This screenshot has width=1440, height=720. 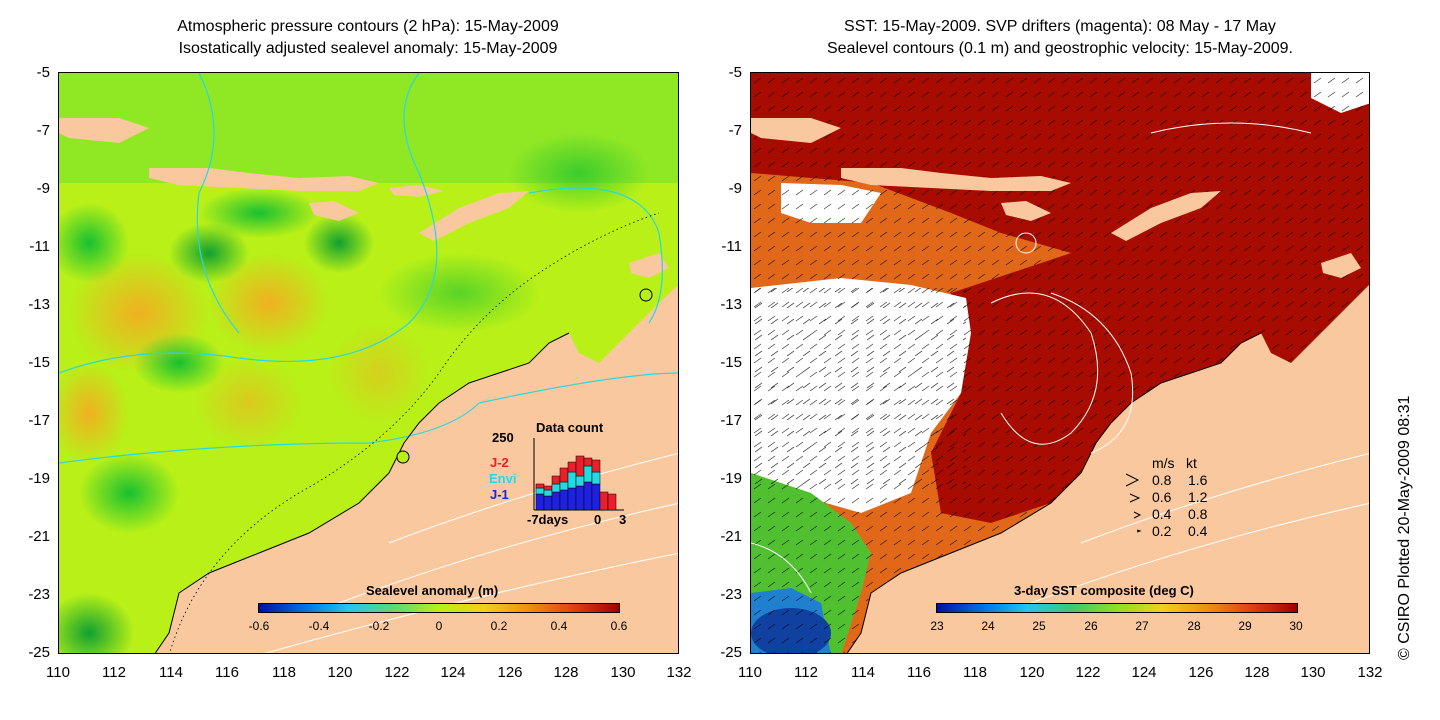 I want to click on right-lon-tick: 112, so click(x=806, y=672).